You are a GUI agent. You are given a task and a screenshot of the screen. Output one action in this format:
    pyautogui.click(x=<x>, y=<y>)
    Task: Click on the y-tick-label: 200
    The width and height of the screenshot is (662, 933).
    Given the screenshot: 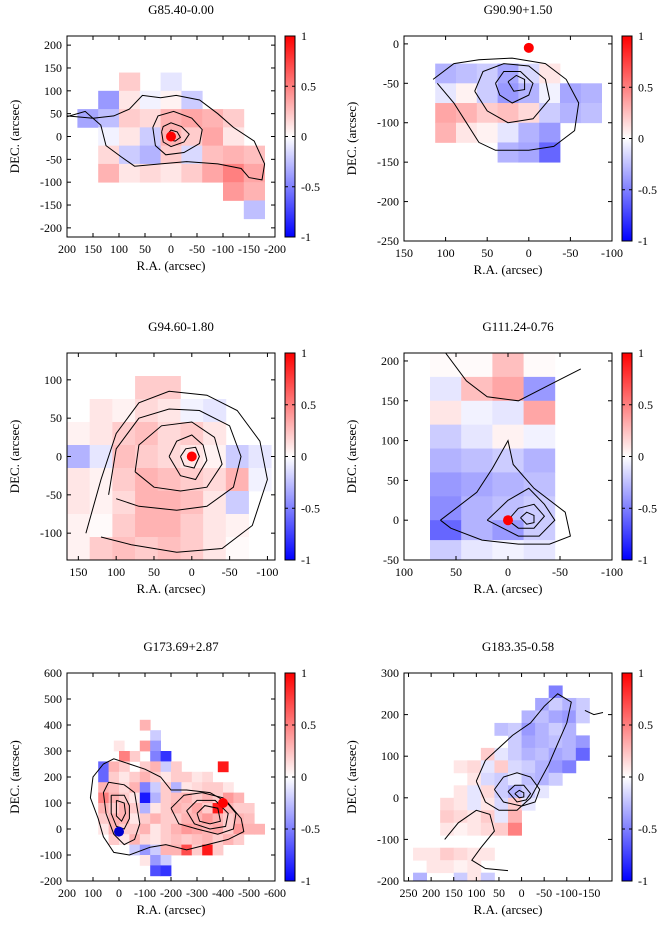 What is the action you would take?
    pyautogui.click(x=390, y=715)
    